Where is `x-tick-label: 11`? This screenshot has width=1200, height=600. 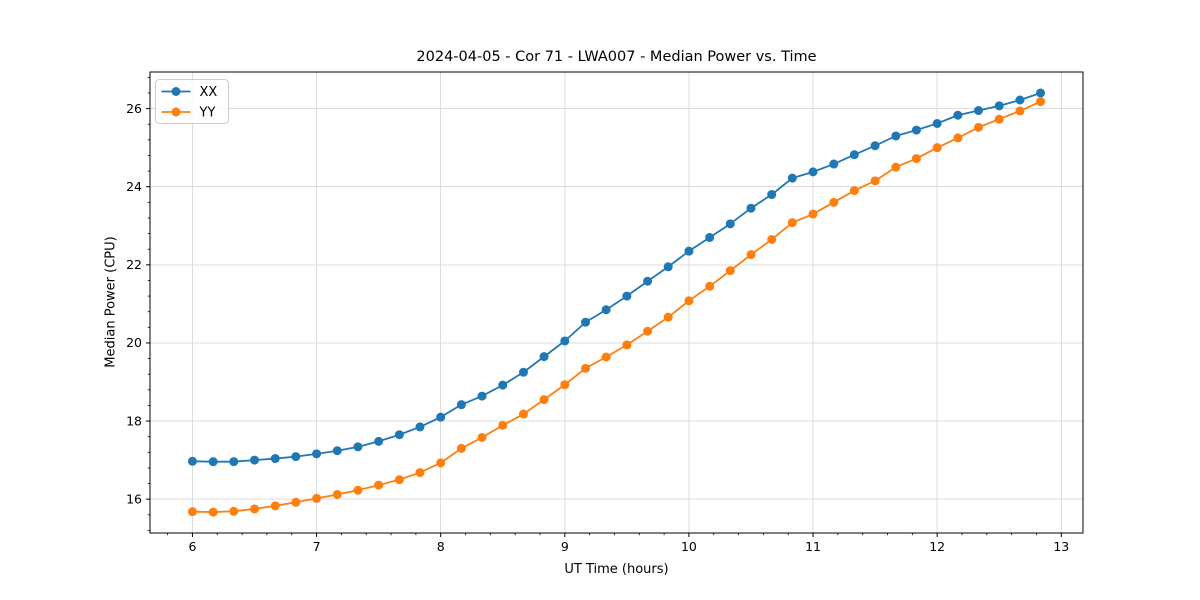
x-tick-label: 11 is located at coordinates (813, 546).